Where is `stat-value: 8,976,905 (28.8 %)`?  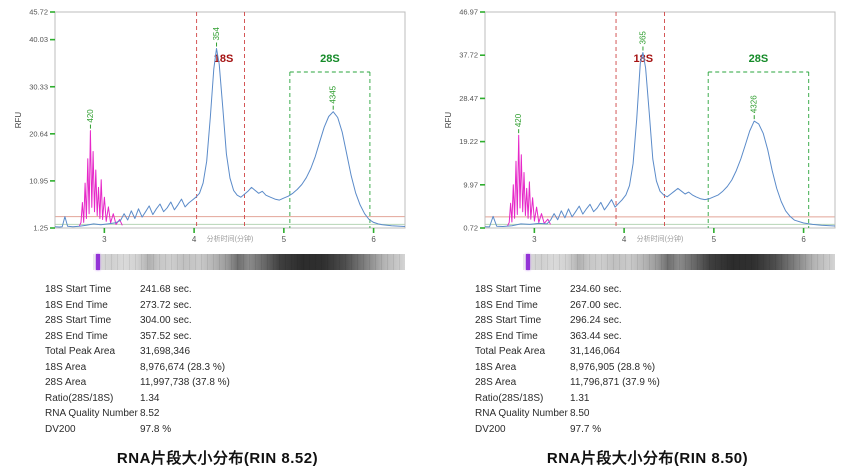
stat-value: 8,976,905 (28.8 %) is located at coordinates (613, 367).